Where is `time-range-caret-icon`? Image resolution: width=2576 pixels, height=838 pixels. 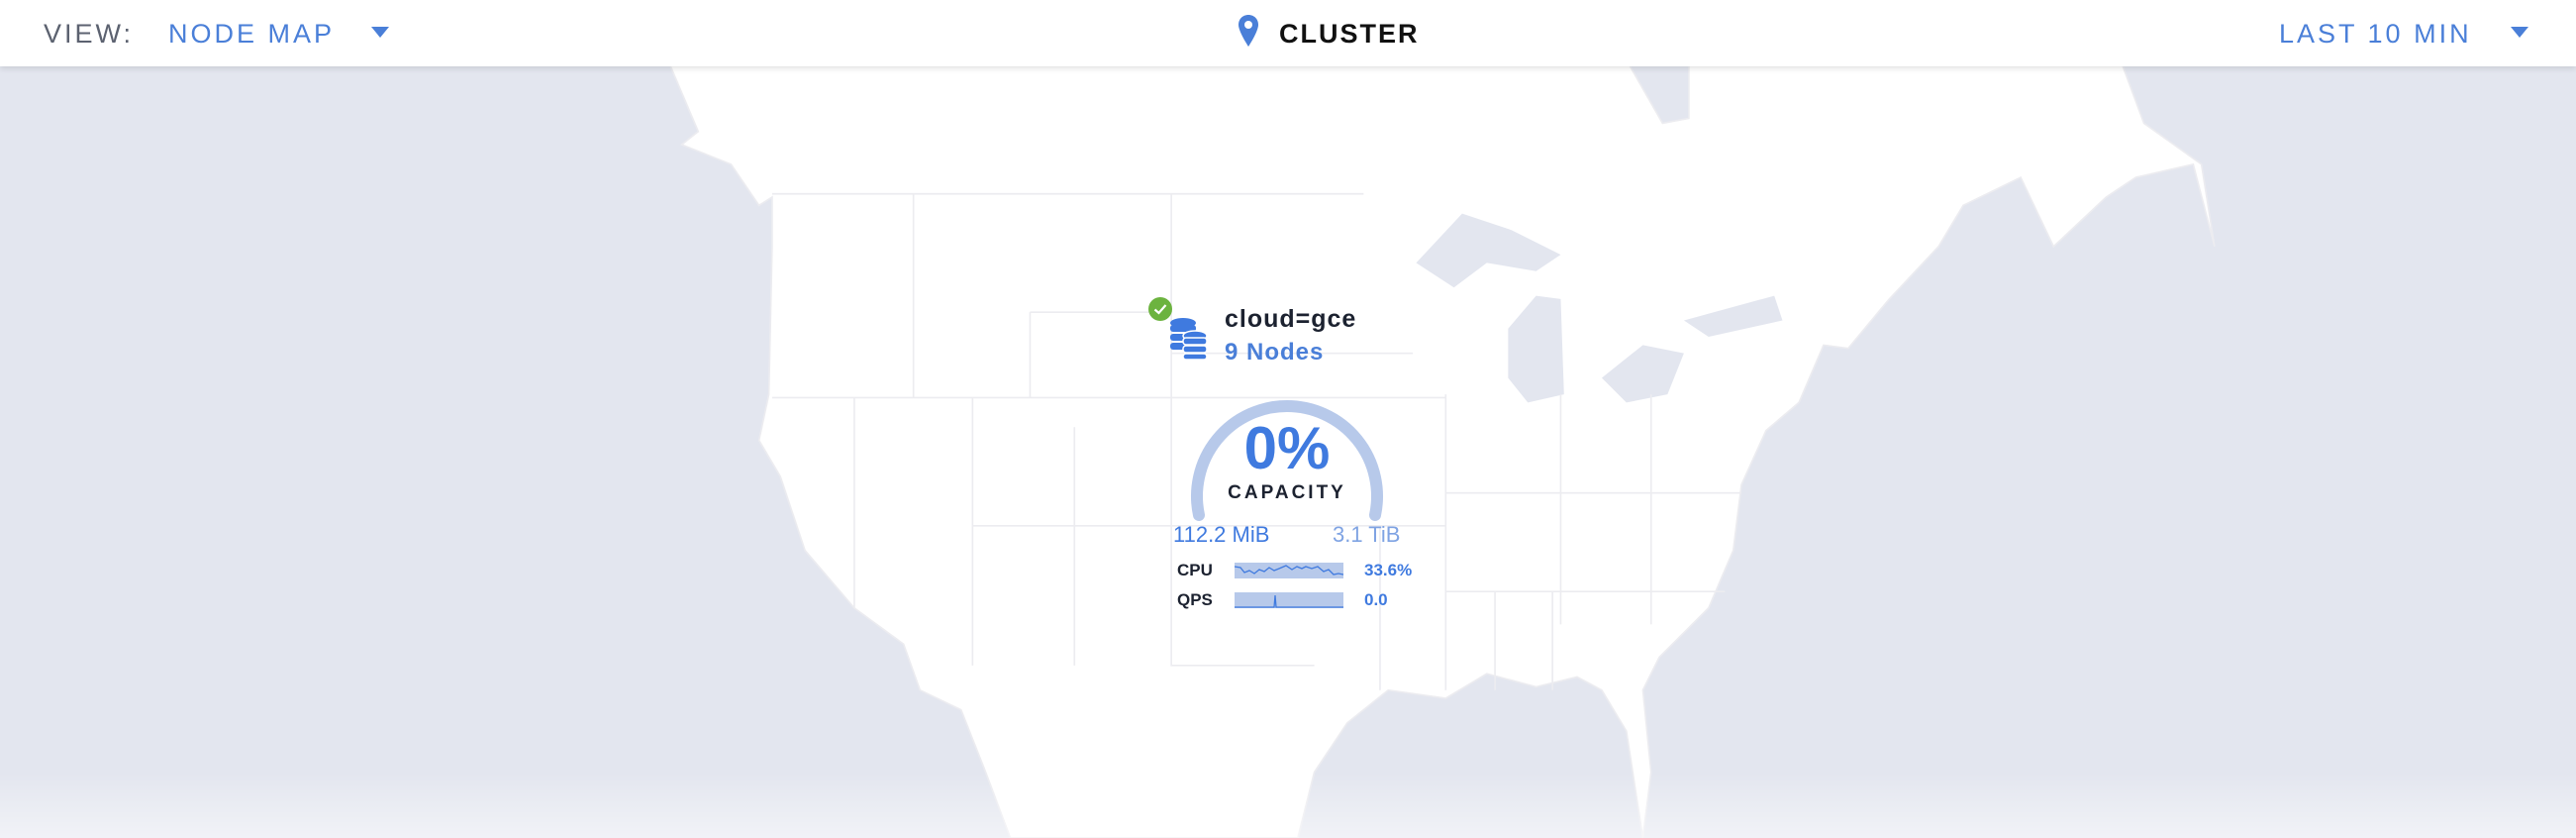 time-range-caret-icon is located at coordinates (2519, 32).